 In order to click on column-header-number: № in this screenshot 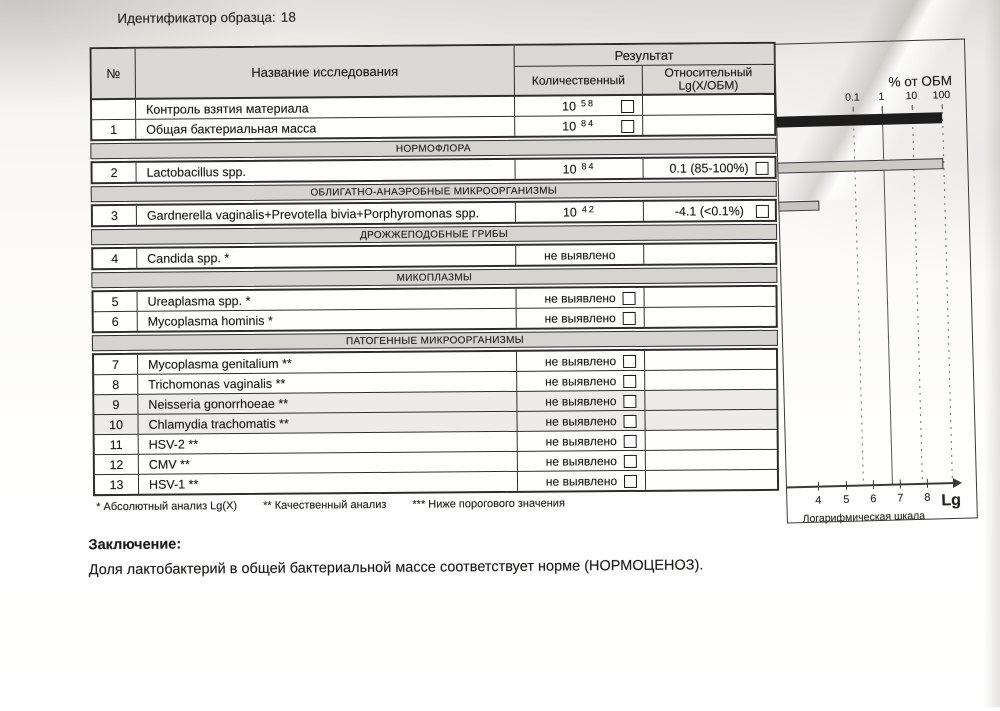, I will do `click(113, 73)`.